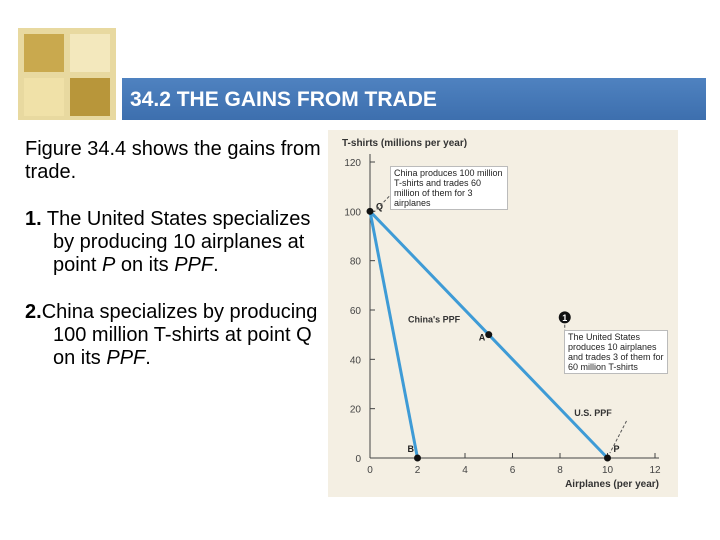  Describe the element at coordinates (612, 484) in the screenshot. I see `x-axis-label: Airplanes (per year)` at that location.